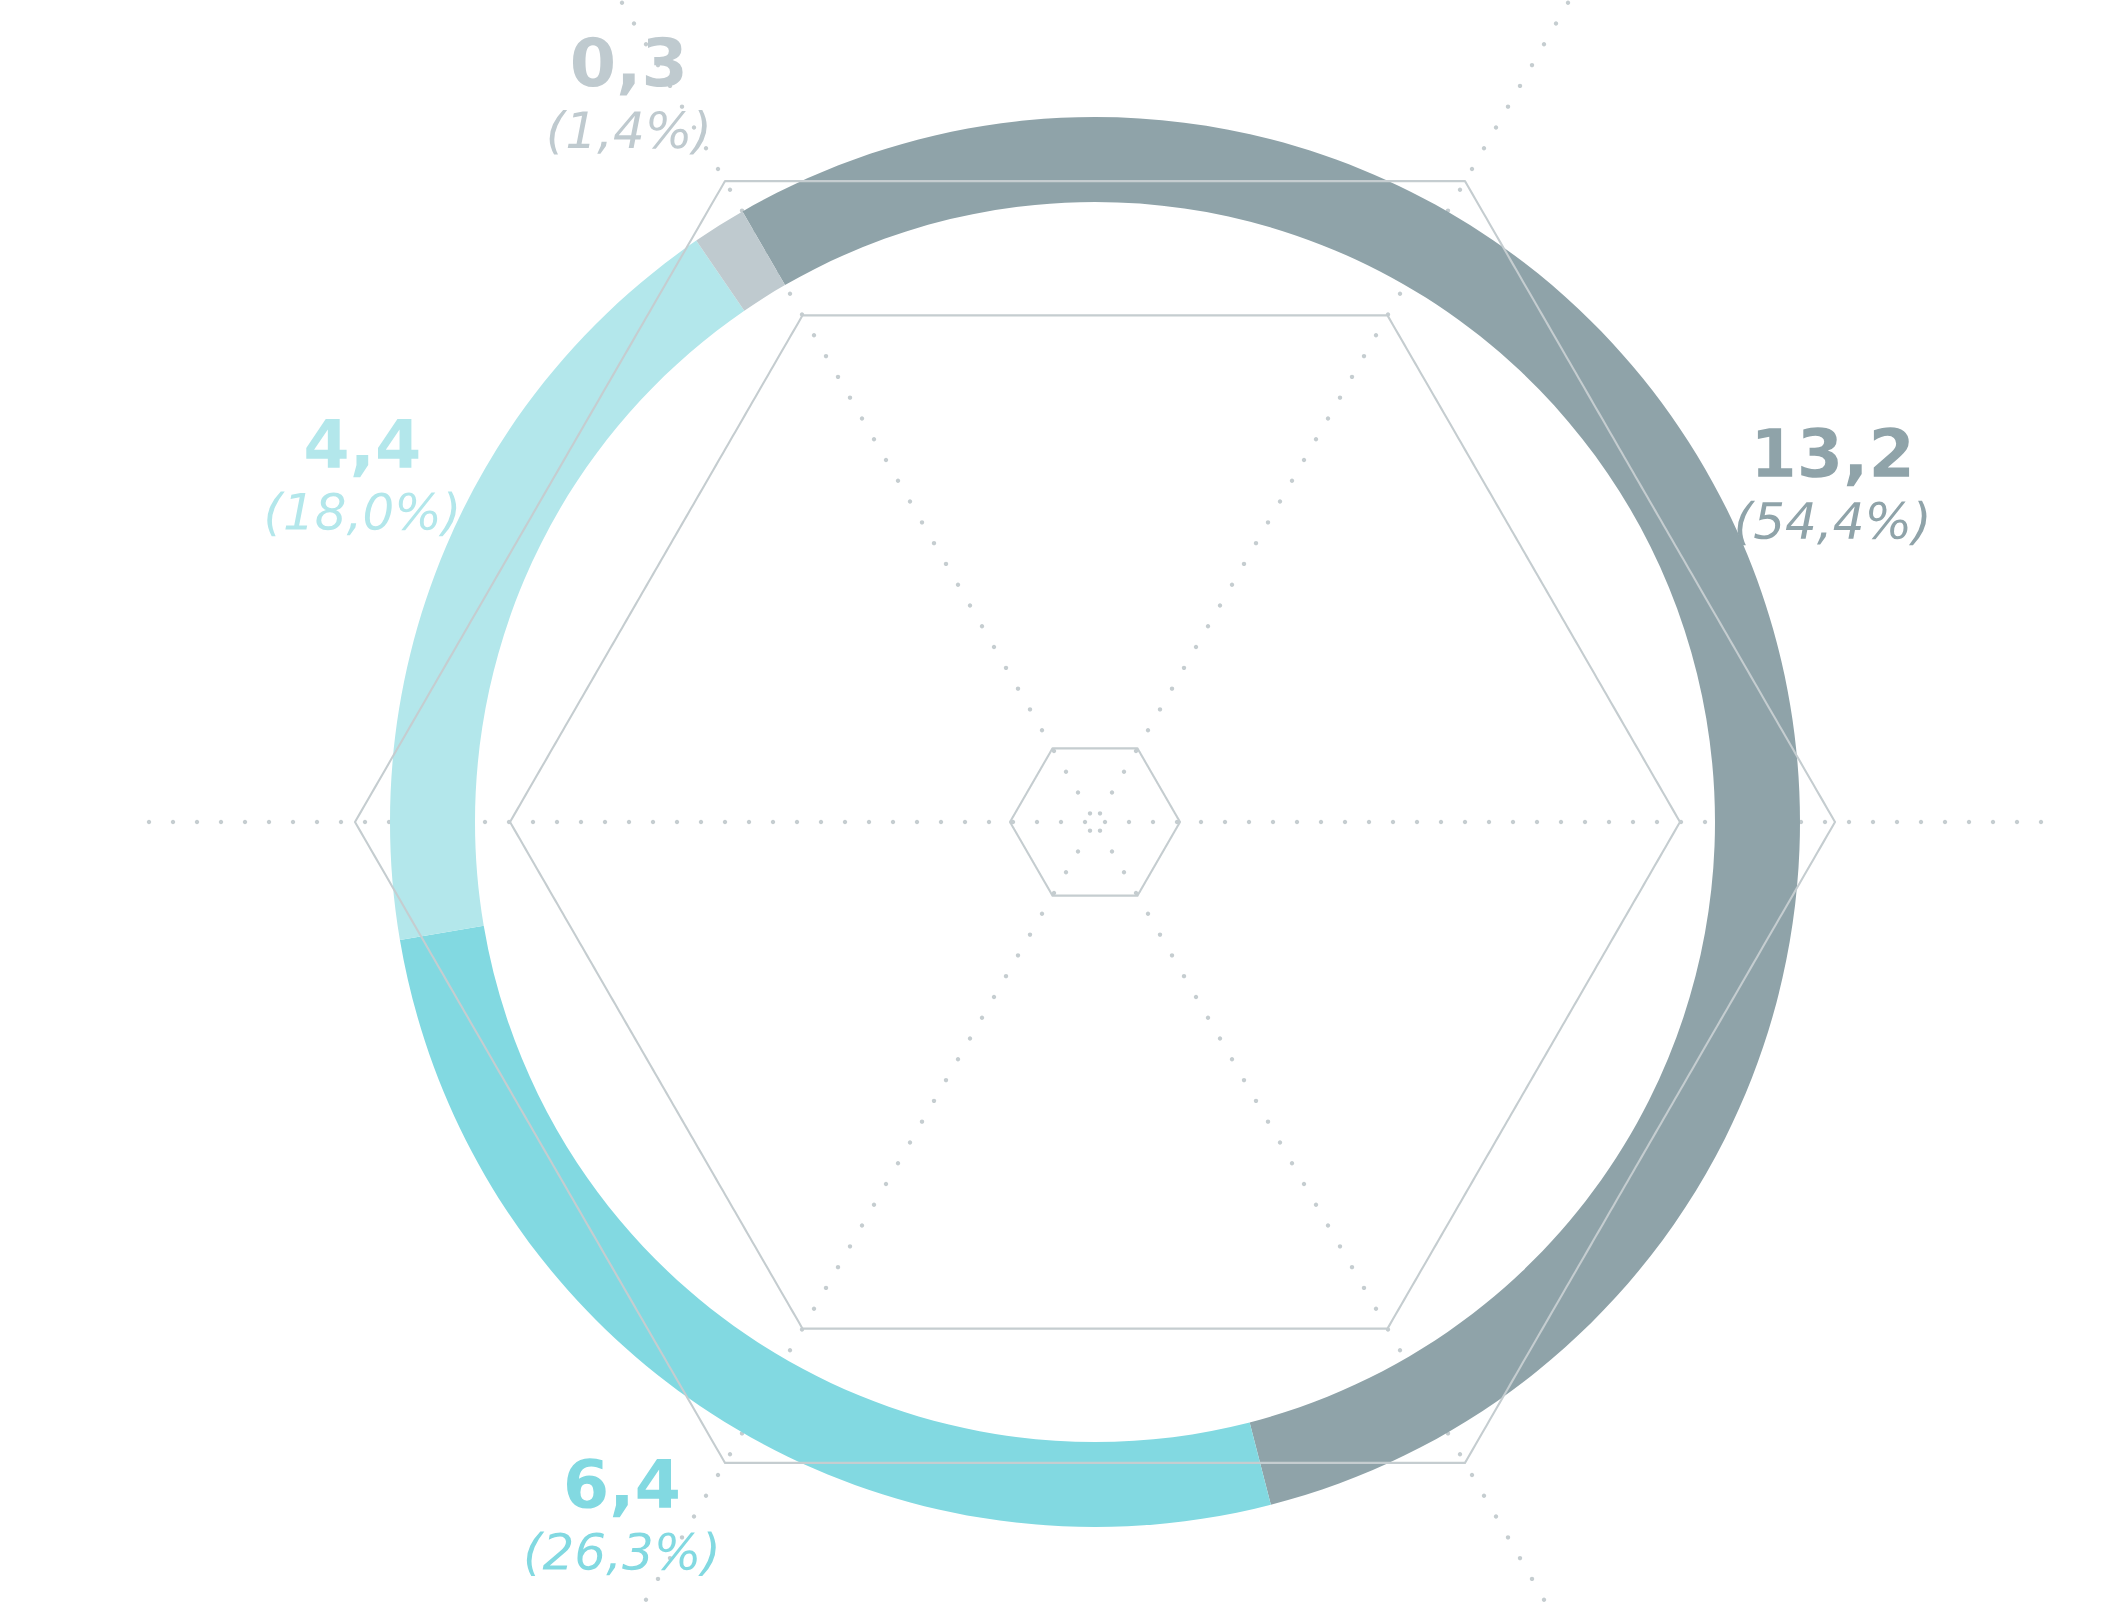  Describe the element at coordinates (628, 95) in the screenshot. I see `data-label: 0,3 (1,4%)` at that location.